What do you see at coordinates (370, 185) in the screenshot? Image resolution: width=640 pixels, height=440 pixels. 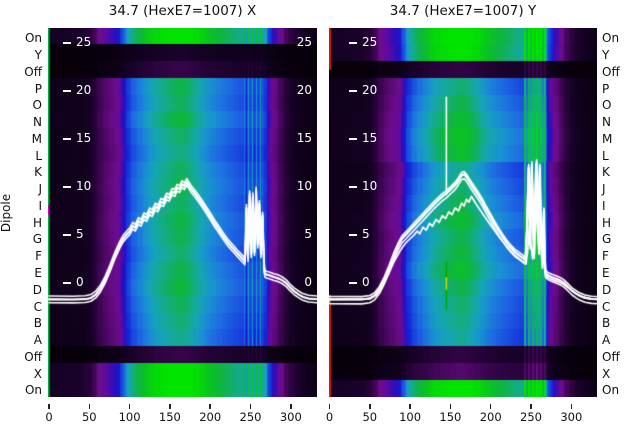 I see `value-tick-label: 10` at bounding box center [370, 185].